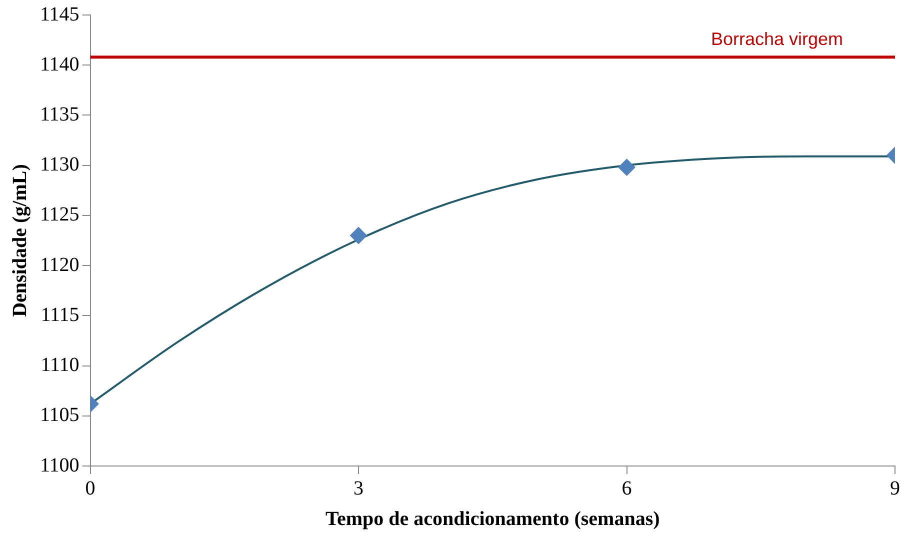 This screenshot has width=907, height=536. Describe the element at coordinates (90, 488) in the screenshot. I see `x-tick-label: 0` at that location.